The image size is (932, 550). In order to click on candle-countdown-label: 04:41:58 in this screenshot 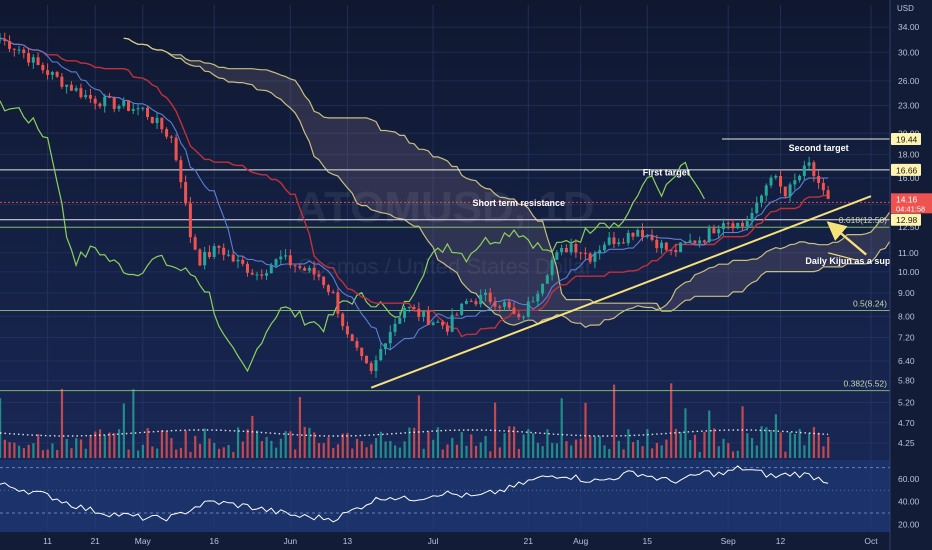, I will do `click(910, 208)`.